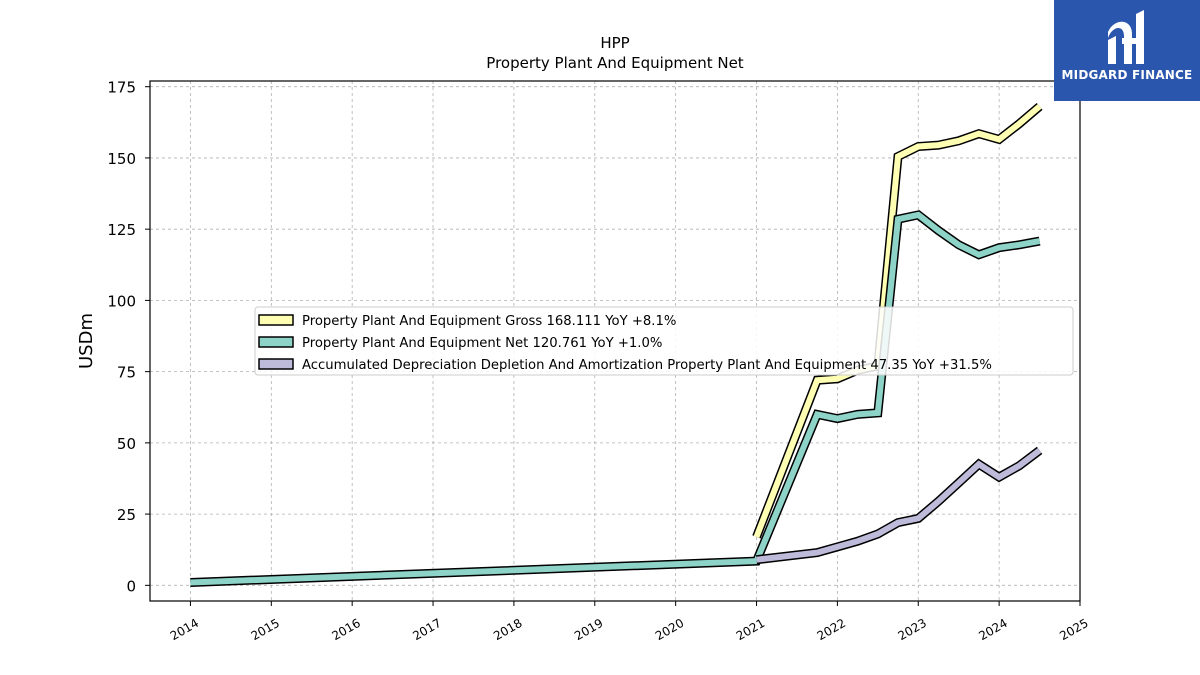 The image size is (1200, 675). I want to click on brand-name: MIDGARD FINANCE, so click(1127, 75).